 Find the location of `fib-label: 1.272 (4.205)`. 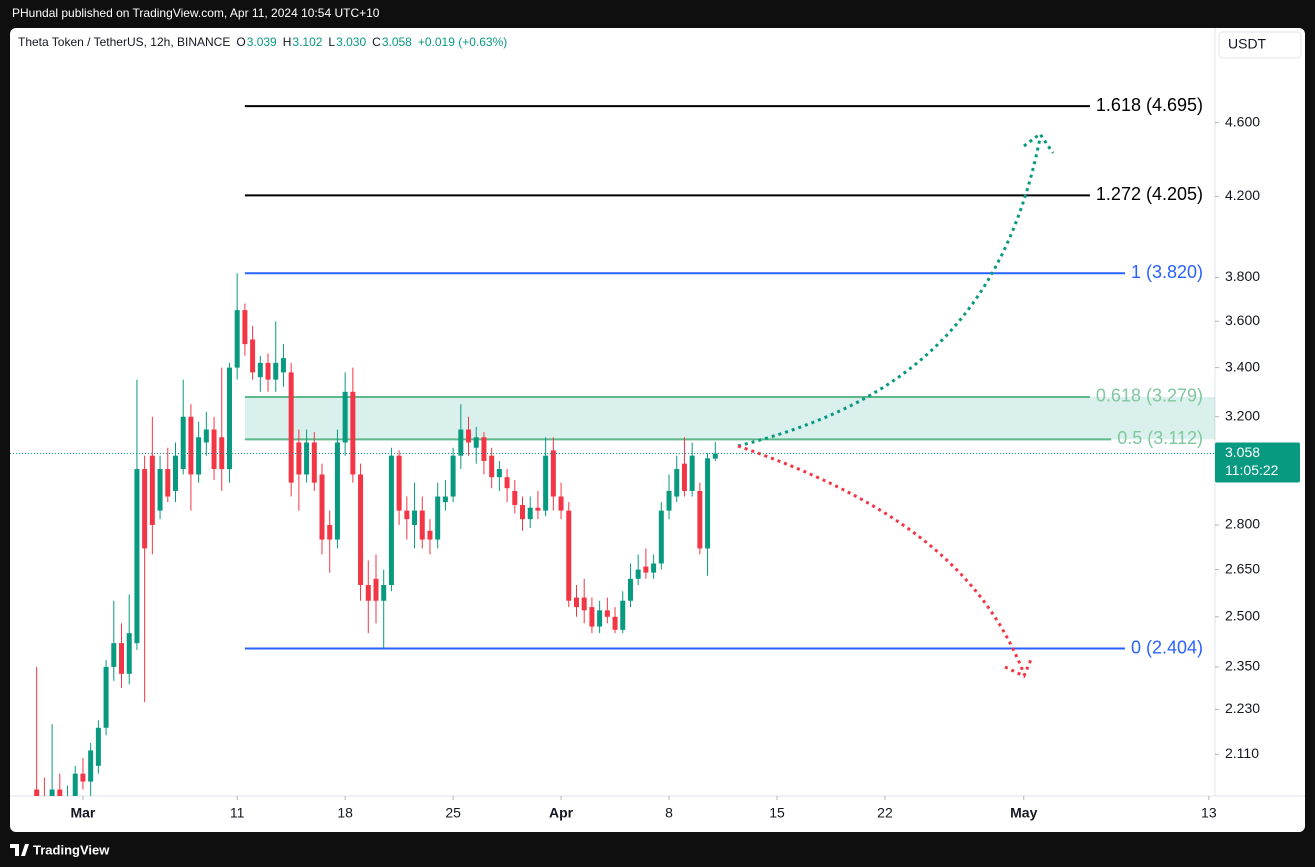

fib-label: 1.272 (4.205) is located at coordinates (1149, 194).